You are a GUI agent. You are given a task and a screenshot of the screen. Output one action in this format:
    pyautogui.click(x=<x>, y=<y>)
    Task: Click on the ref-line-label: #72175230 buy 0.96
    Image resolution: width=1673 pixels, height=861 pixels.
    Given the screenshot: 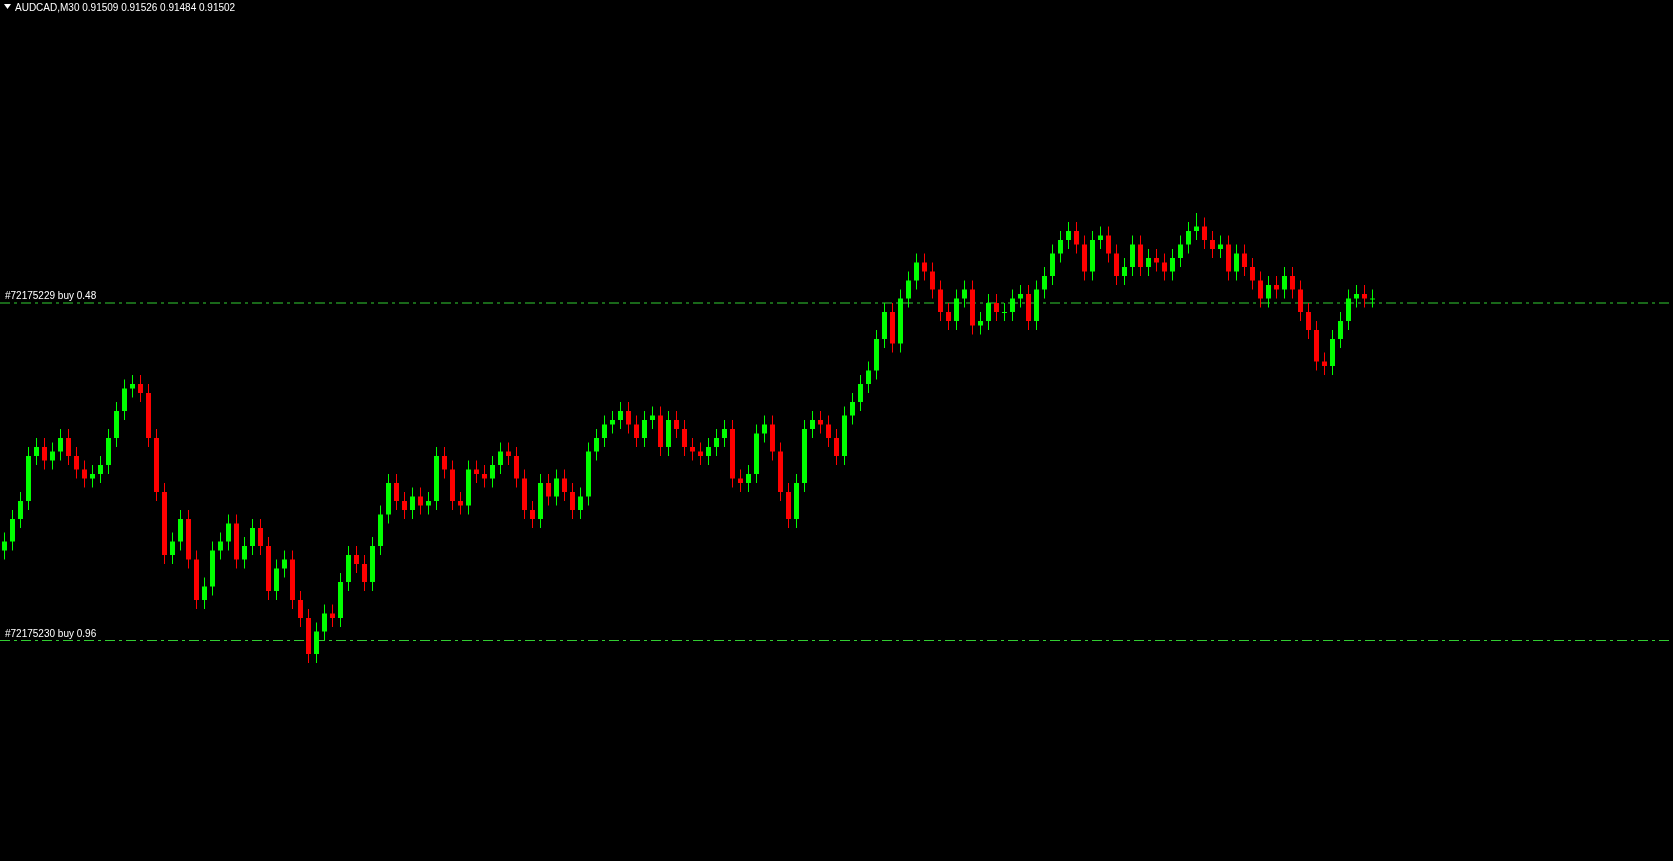 What is the action you would take?
    pyautogui.click(x=51, y=633)
    